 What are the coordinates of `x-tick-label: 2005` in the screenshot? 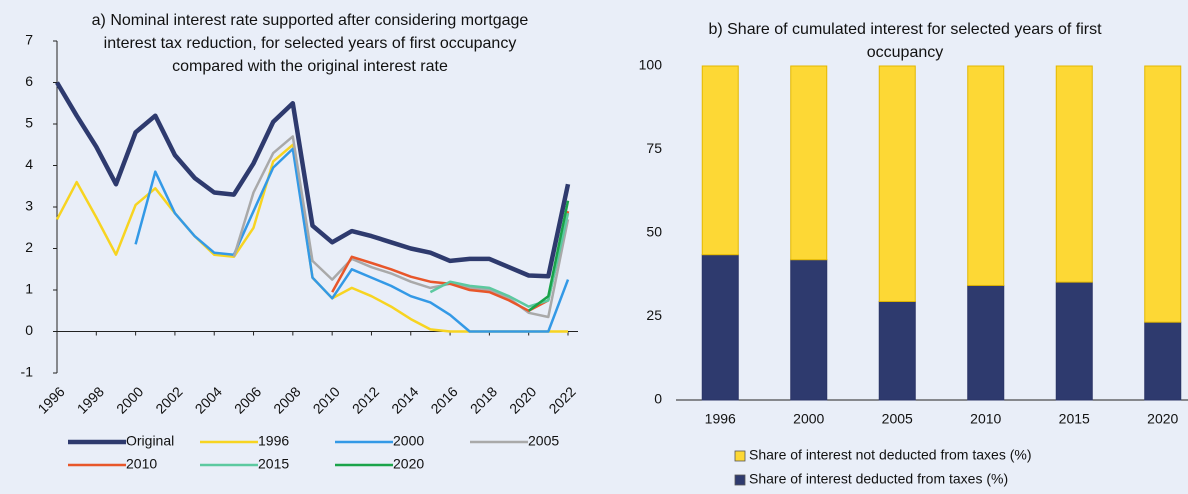 It's located at (897, 419).